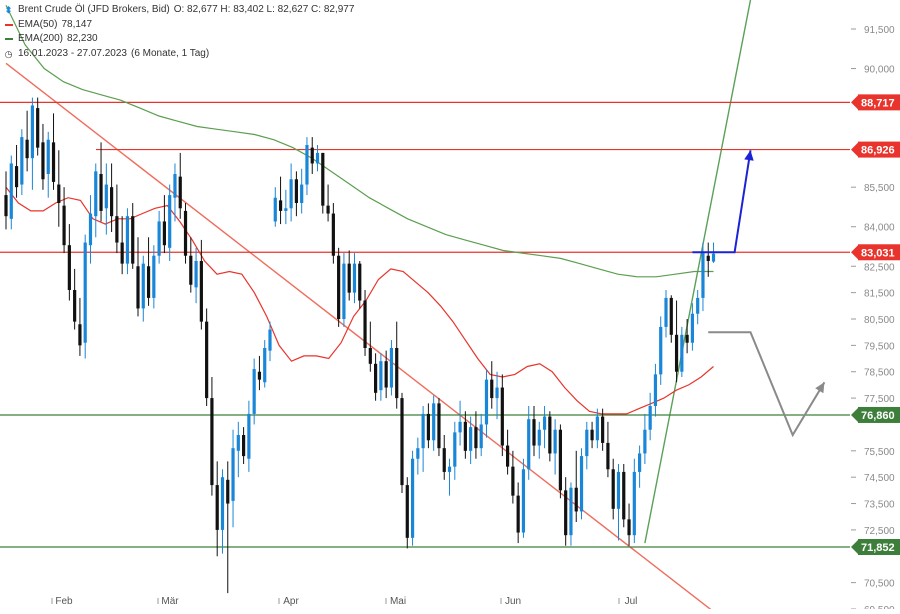 This screenshot has width=900, height=614. I want to click on ema50-swatch-icon, so click(9, 24).